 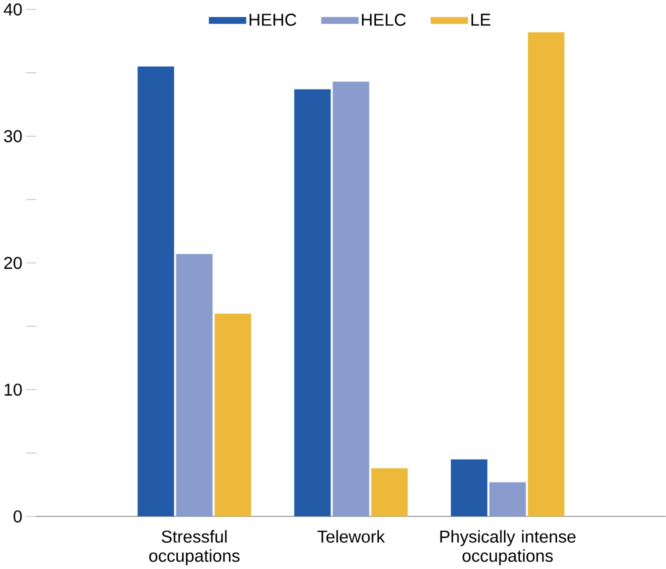 I want to click on legend-label: HELC, so click(x=384, y=20).